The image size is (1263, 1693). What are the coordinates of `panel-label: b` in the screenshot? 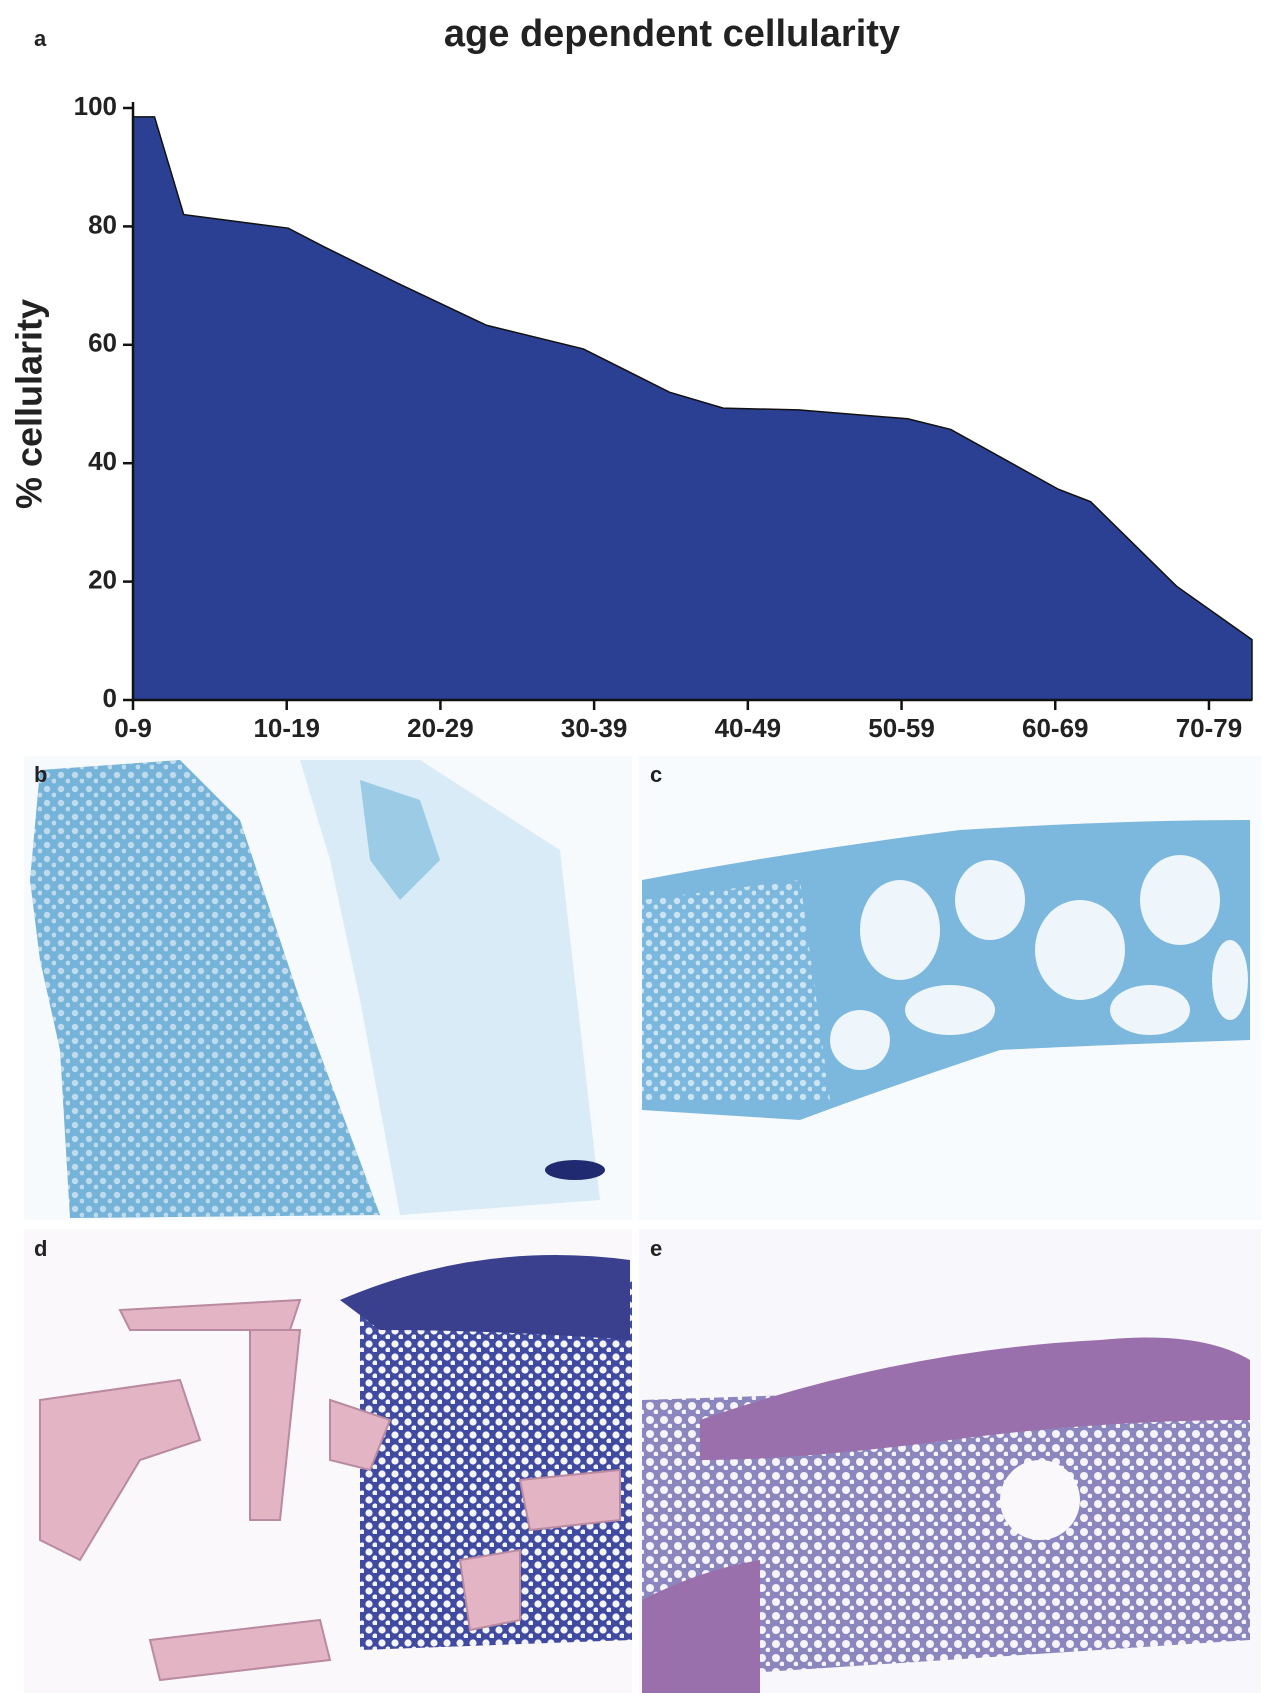 It's located at (40, 774).